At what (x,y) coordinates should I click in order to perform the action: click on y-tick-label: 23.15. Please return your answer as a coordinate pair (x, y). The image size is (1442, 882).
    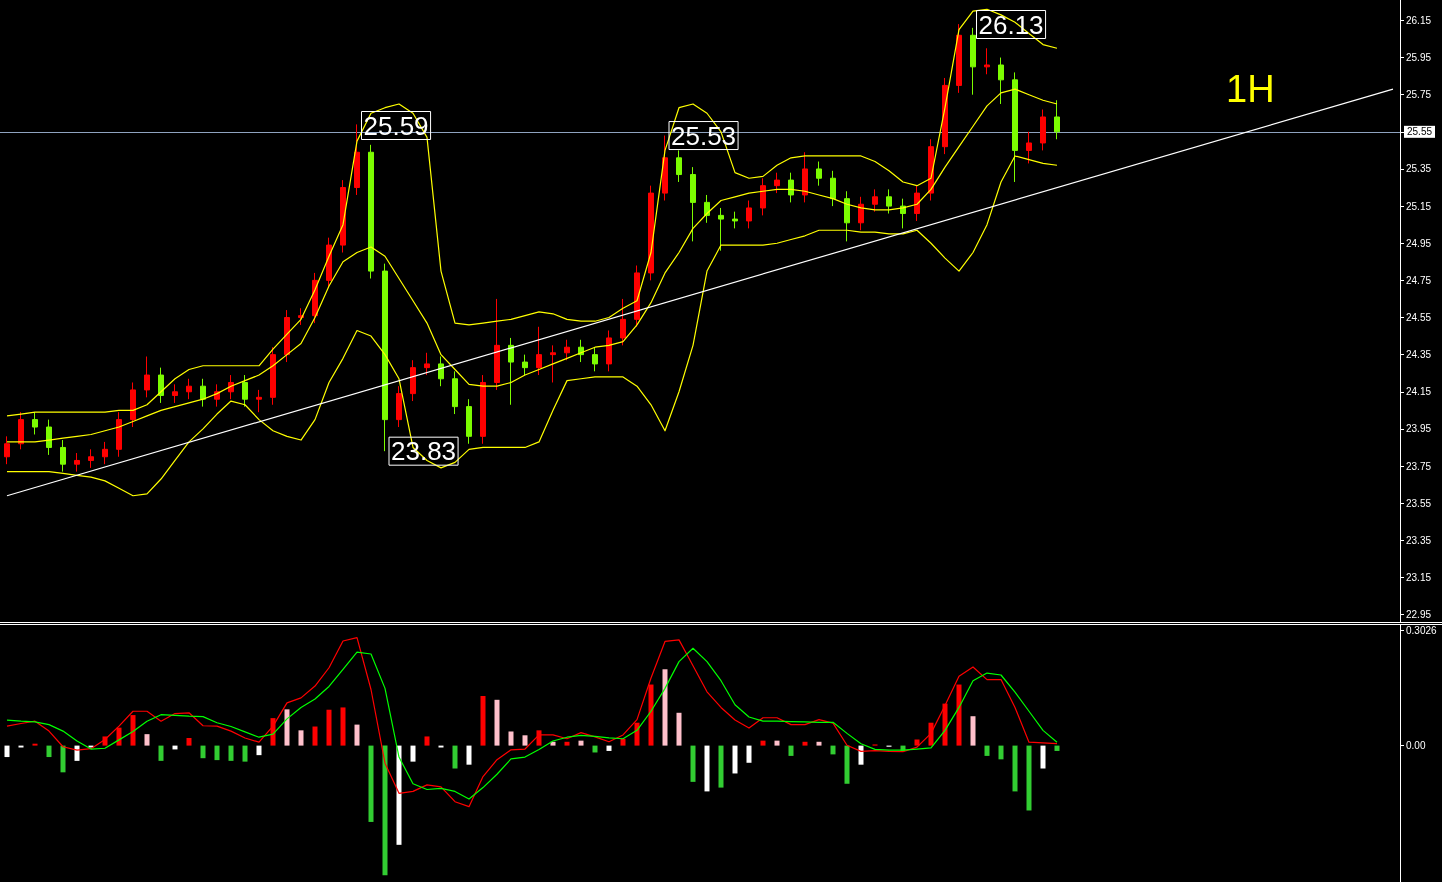
    Looking at the image, I should click on (1419, 577).